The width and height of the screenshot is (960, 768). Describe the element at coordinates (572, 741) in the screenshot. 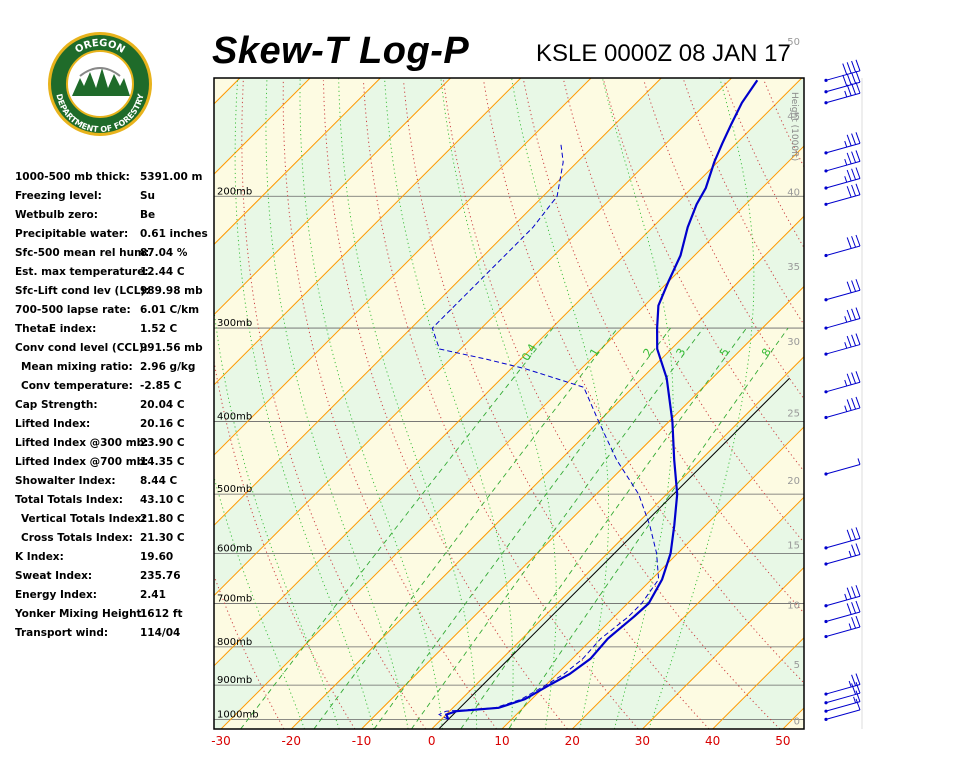

I see `x-tick-label: 20` at that location.